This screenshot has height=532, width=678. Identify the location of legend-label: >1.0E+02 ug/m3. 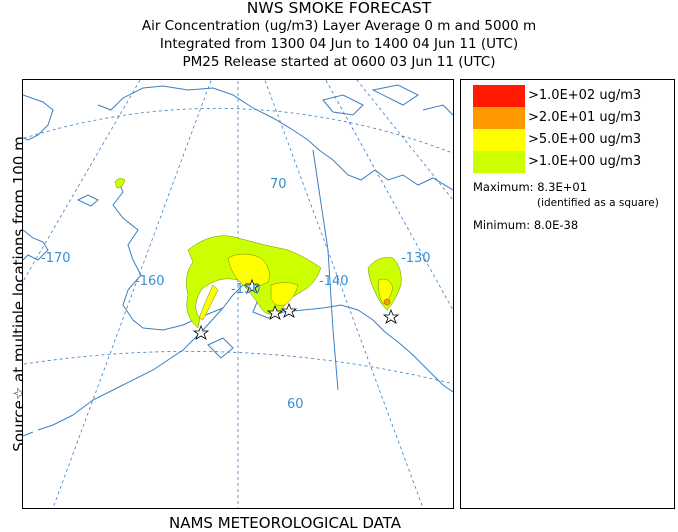
(585, 95).